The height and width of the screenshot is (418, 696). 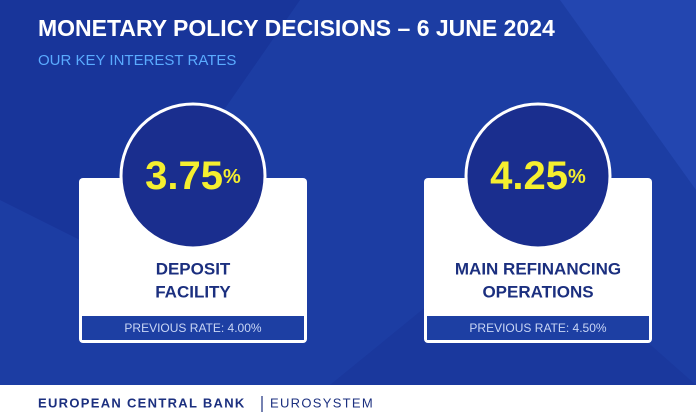 I want to click on rate-label: OPERATIONS, so click(x=537, y=291).